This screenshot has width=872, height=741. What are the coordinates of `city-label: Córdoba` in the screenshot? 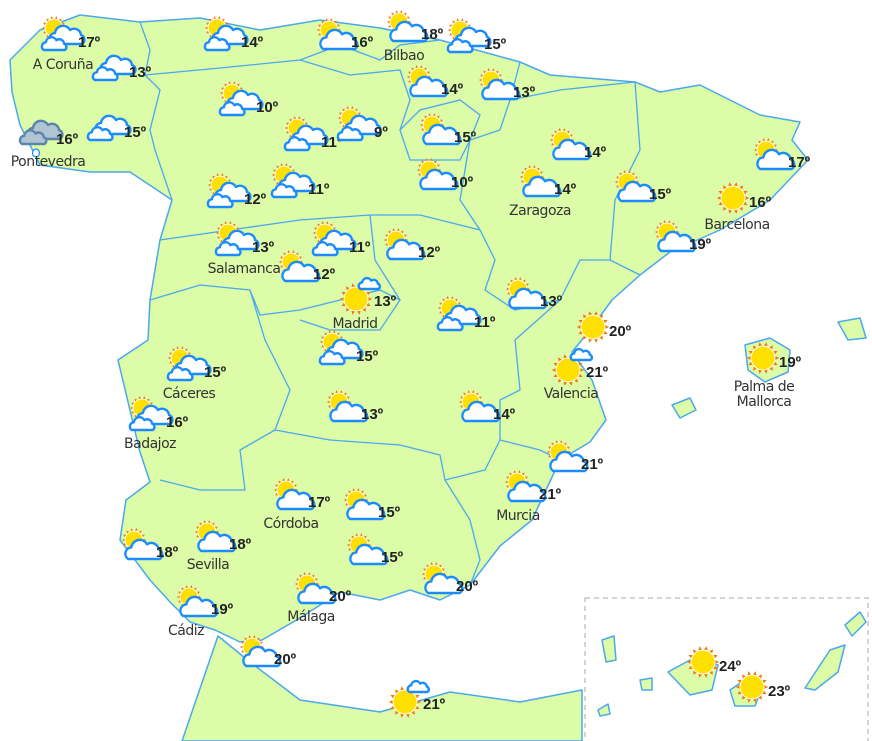 It's located at (291, 524).